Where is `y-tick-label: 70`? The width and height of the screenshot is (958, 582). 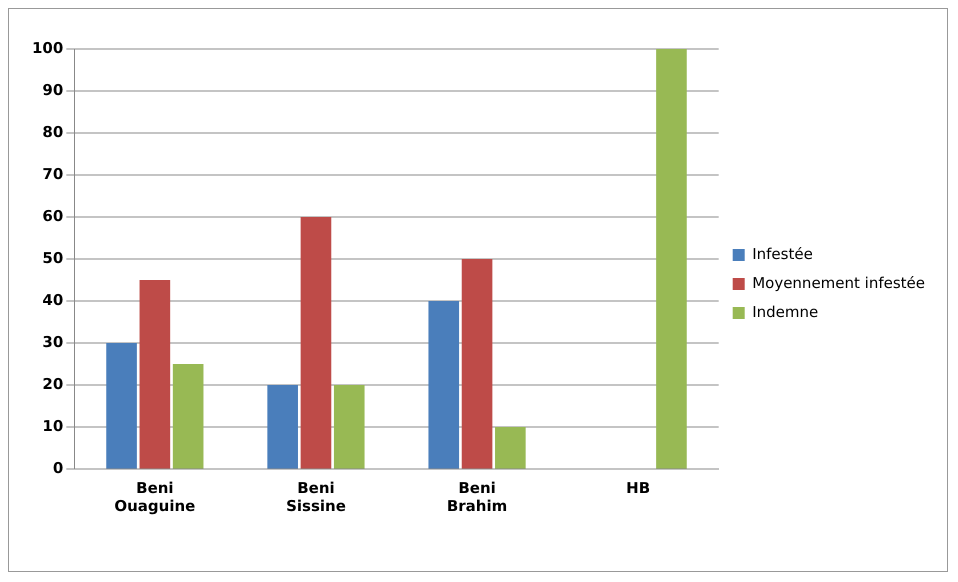 y-tick-label: 70 is located at coordinates (53, 173).